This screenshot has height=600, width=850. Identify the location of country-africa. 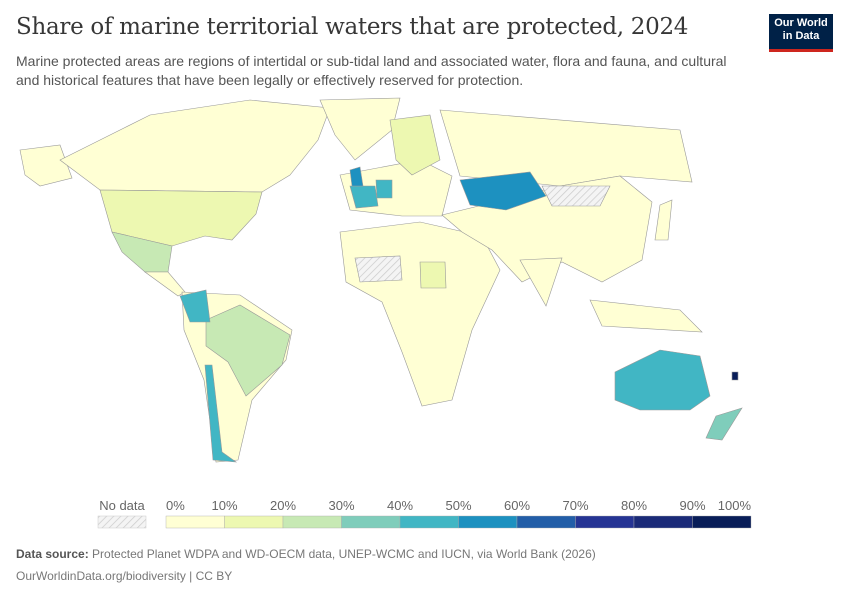
(420, 314).